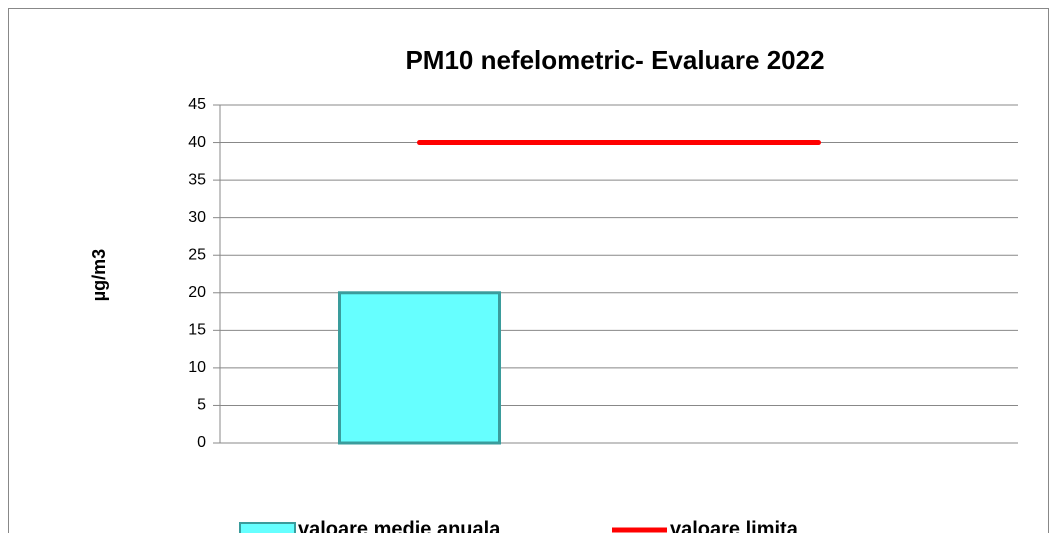  Describe the element at coordinates (734, 525) in the screenshot. I see `legend-label: valoare limita` at that location.